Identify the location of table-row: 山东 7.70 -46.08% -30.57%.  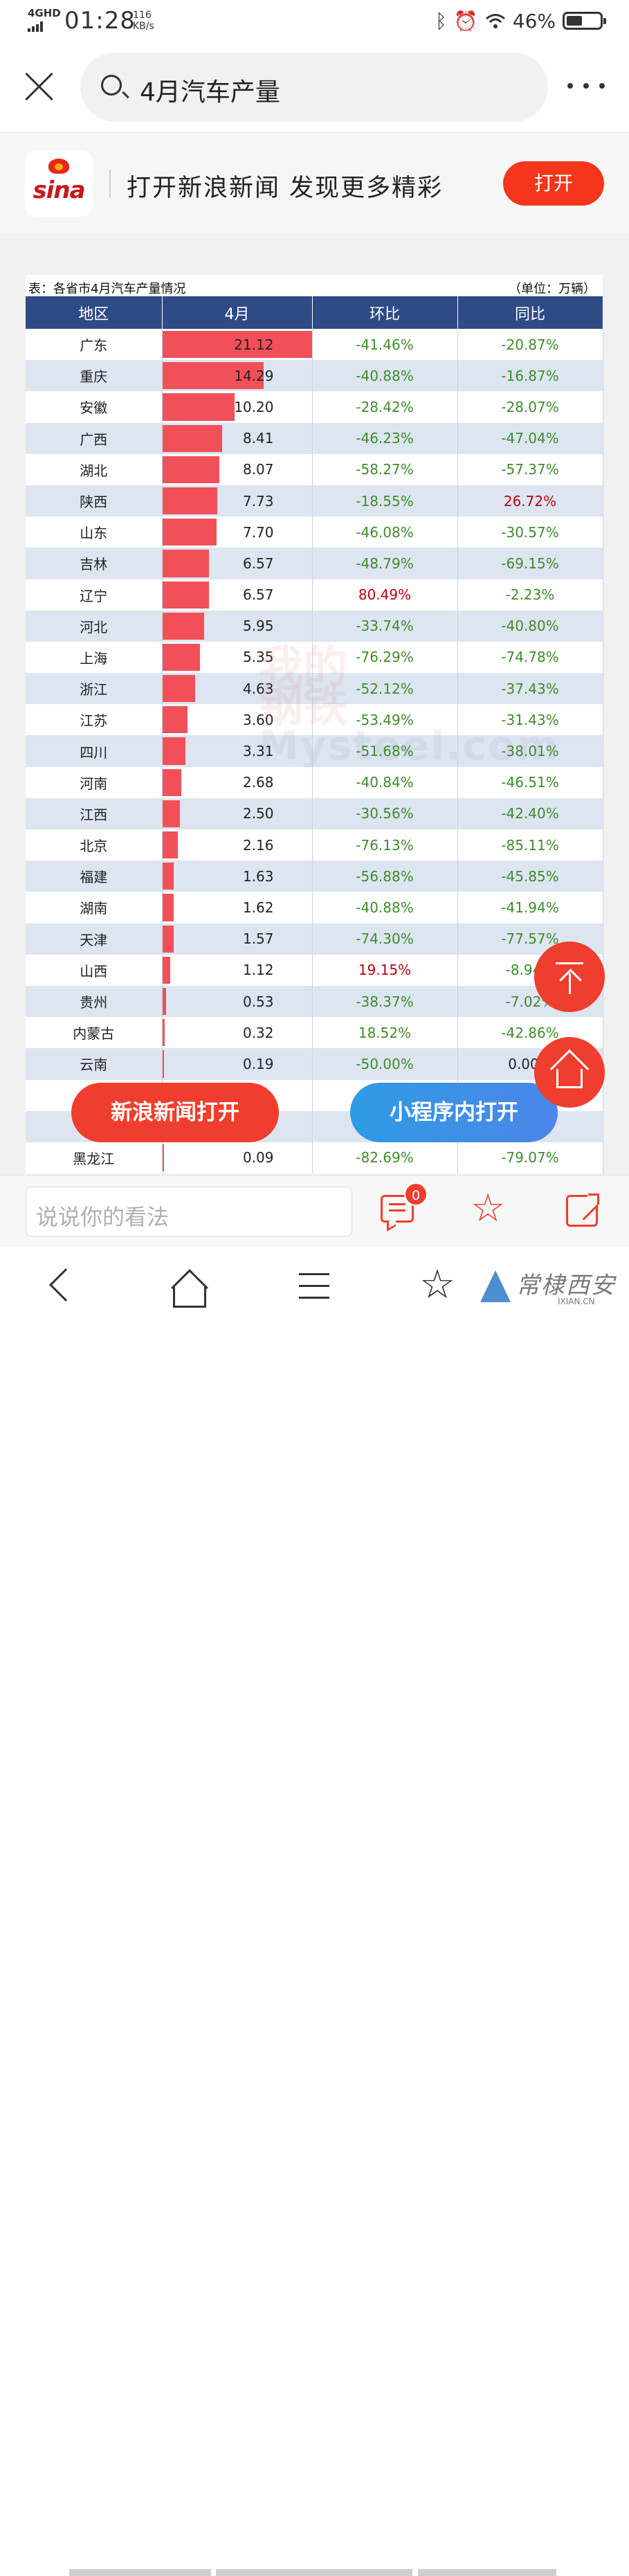
(314, 532).